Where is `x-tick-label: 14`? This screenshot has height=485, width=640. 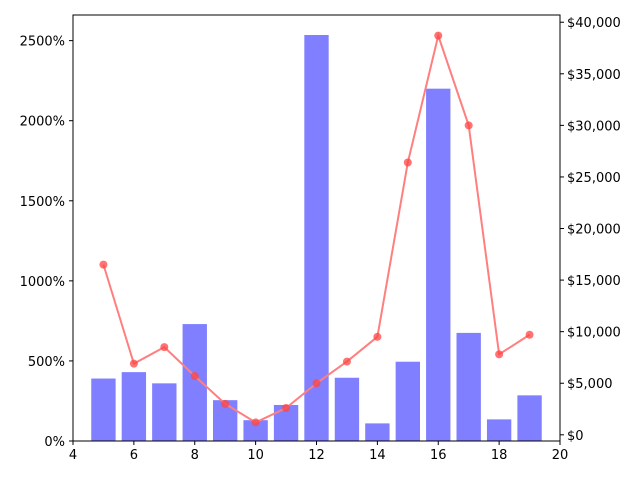 x-tick-label: 14 is located at coordinates (377, 455).